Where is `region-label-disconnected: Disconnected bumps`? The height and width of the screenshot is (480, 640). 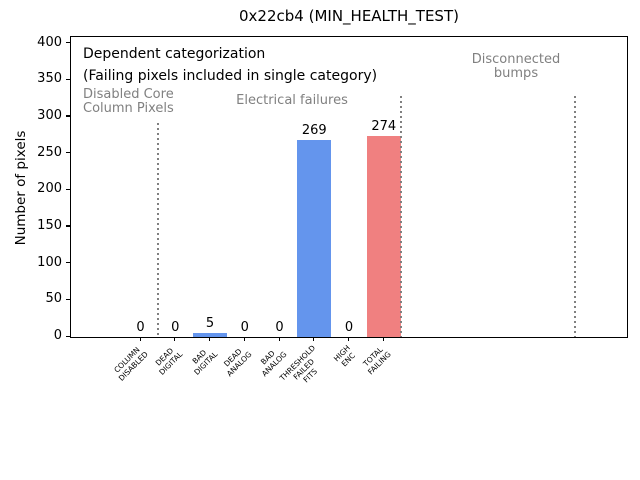
region-label-disconnected: Disconnected bumps is located at coordinates (516, 66).